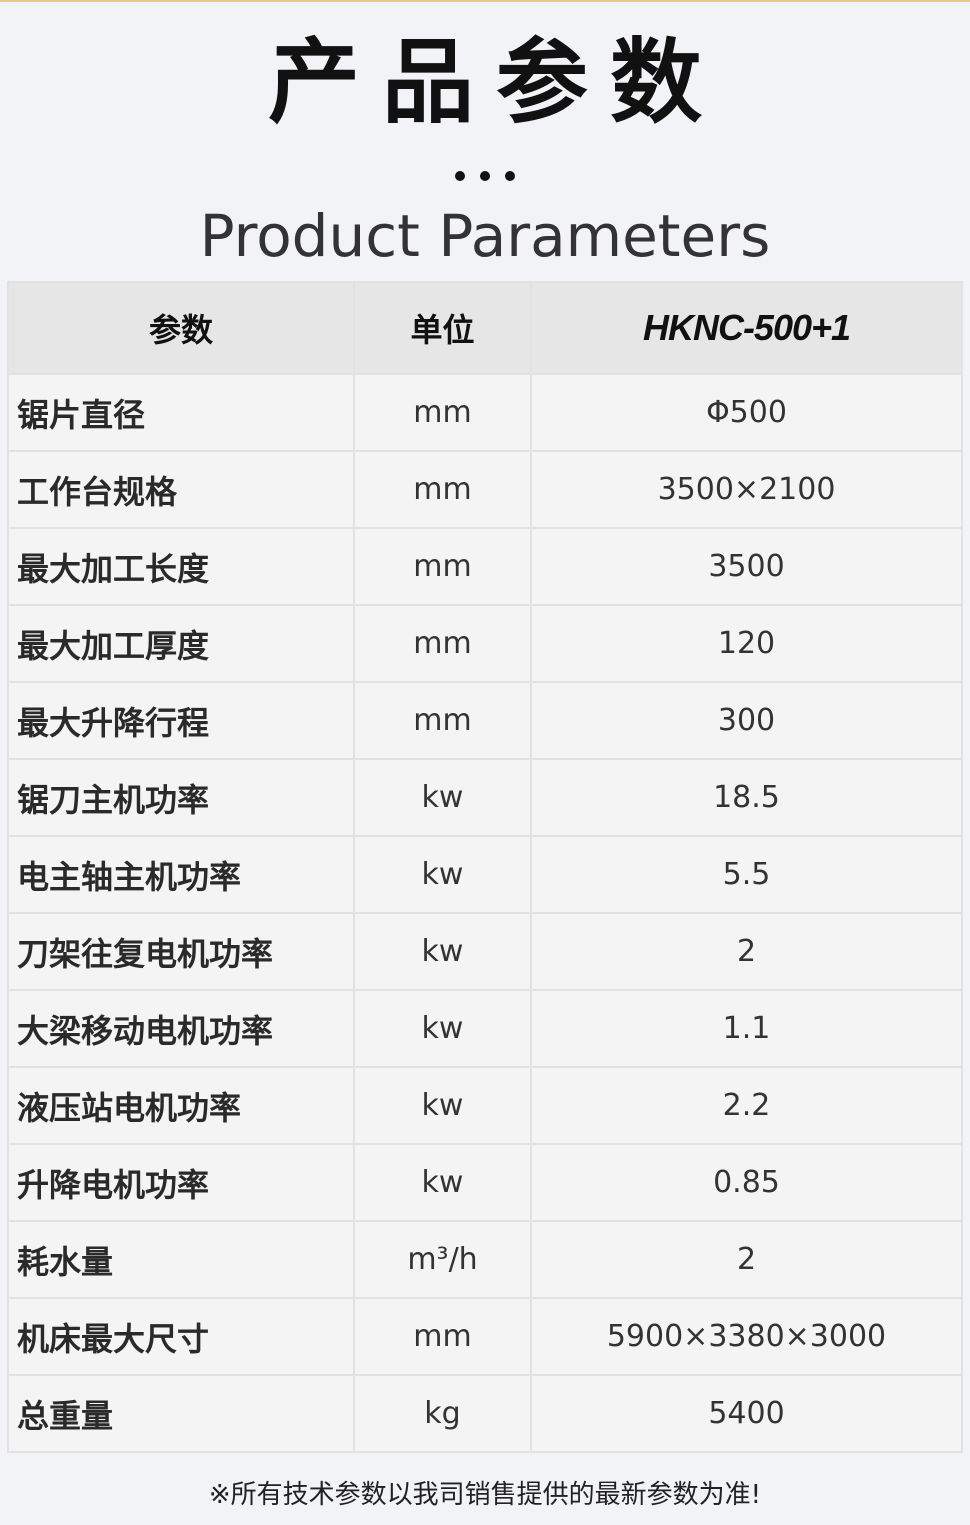 The height and width of the screenshot is (1525, 970). I want to click on page-subtitle: Product Parameters, so click(485, 236).